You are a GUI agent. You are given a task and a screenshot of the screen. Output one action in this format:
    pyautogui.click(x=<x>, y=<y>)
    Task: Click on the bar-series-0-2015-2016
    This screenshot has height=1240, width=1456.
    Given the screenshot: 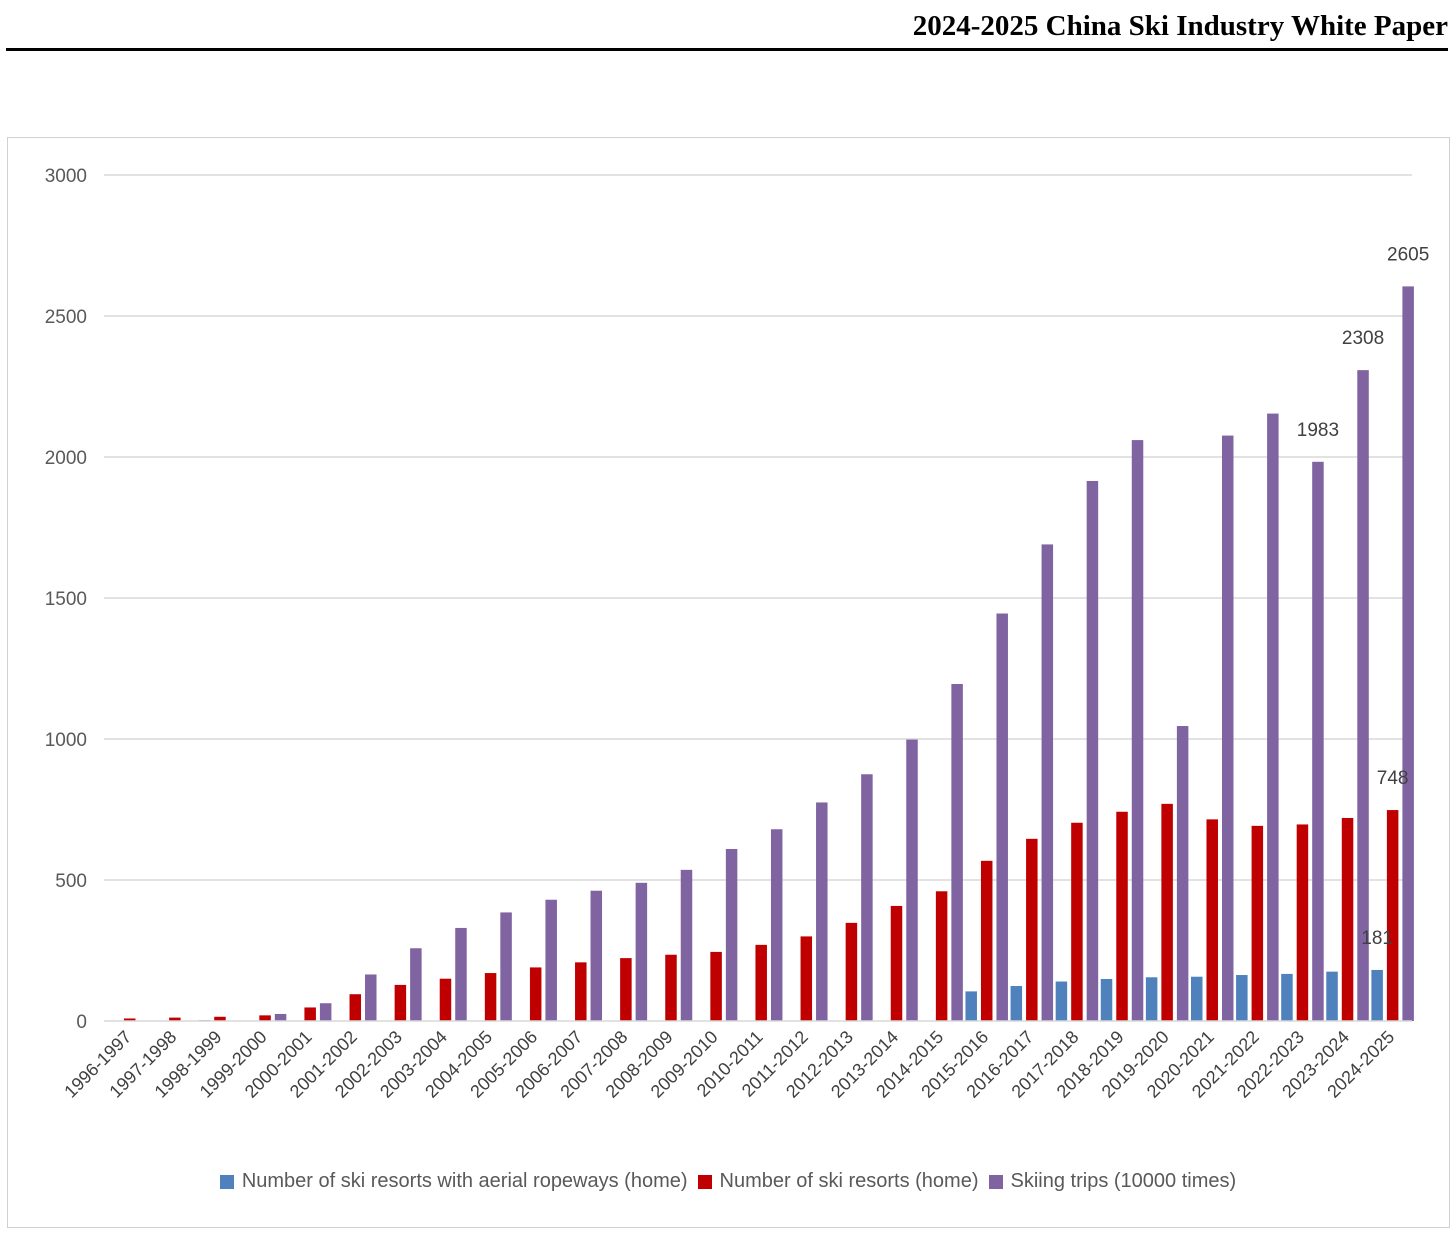 What is the action you would take?
    pyautogui.click(x=971, y=1006)
    